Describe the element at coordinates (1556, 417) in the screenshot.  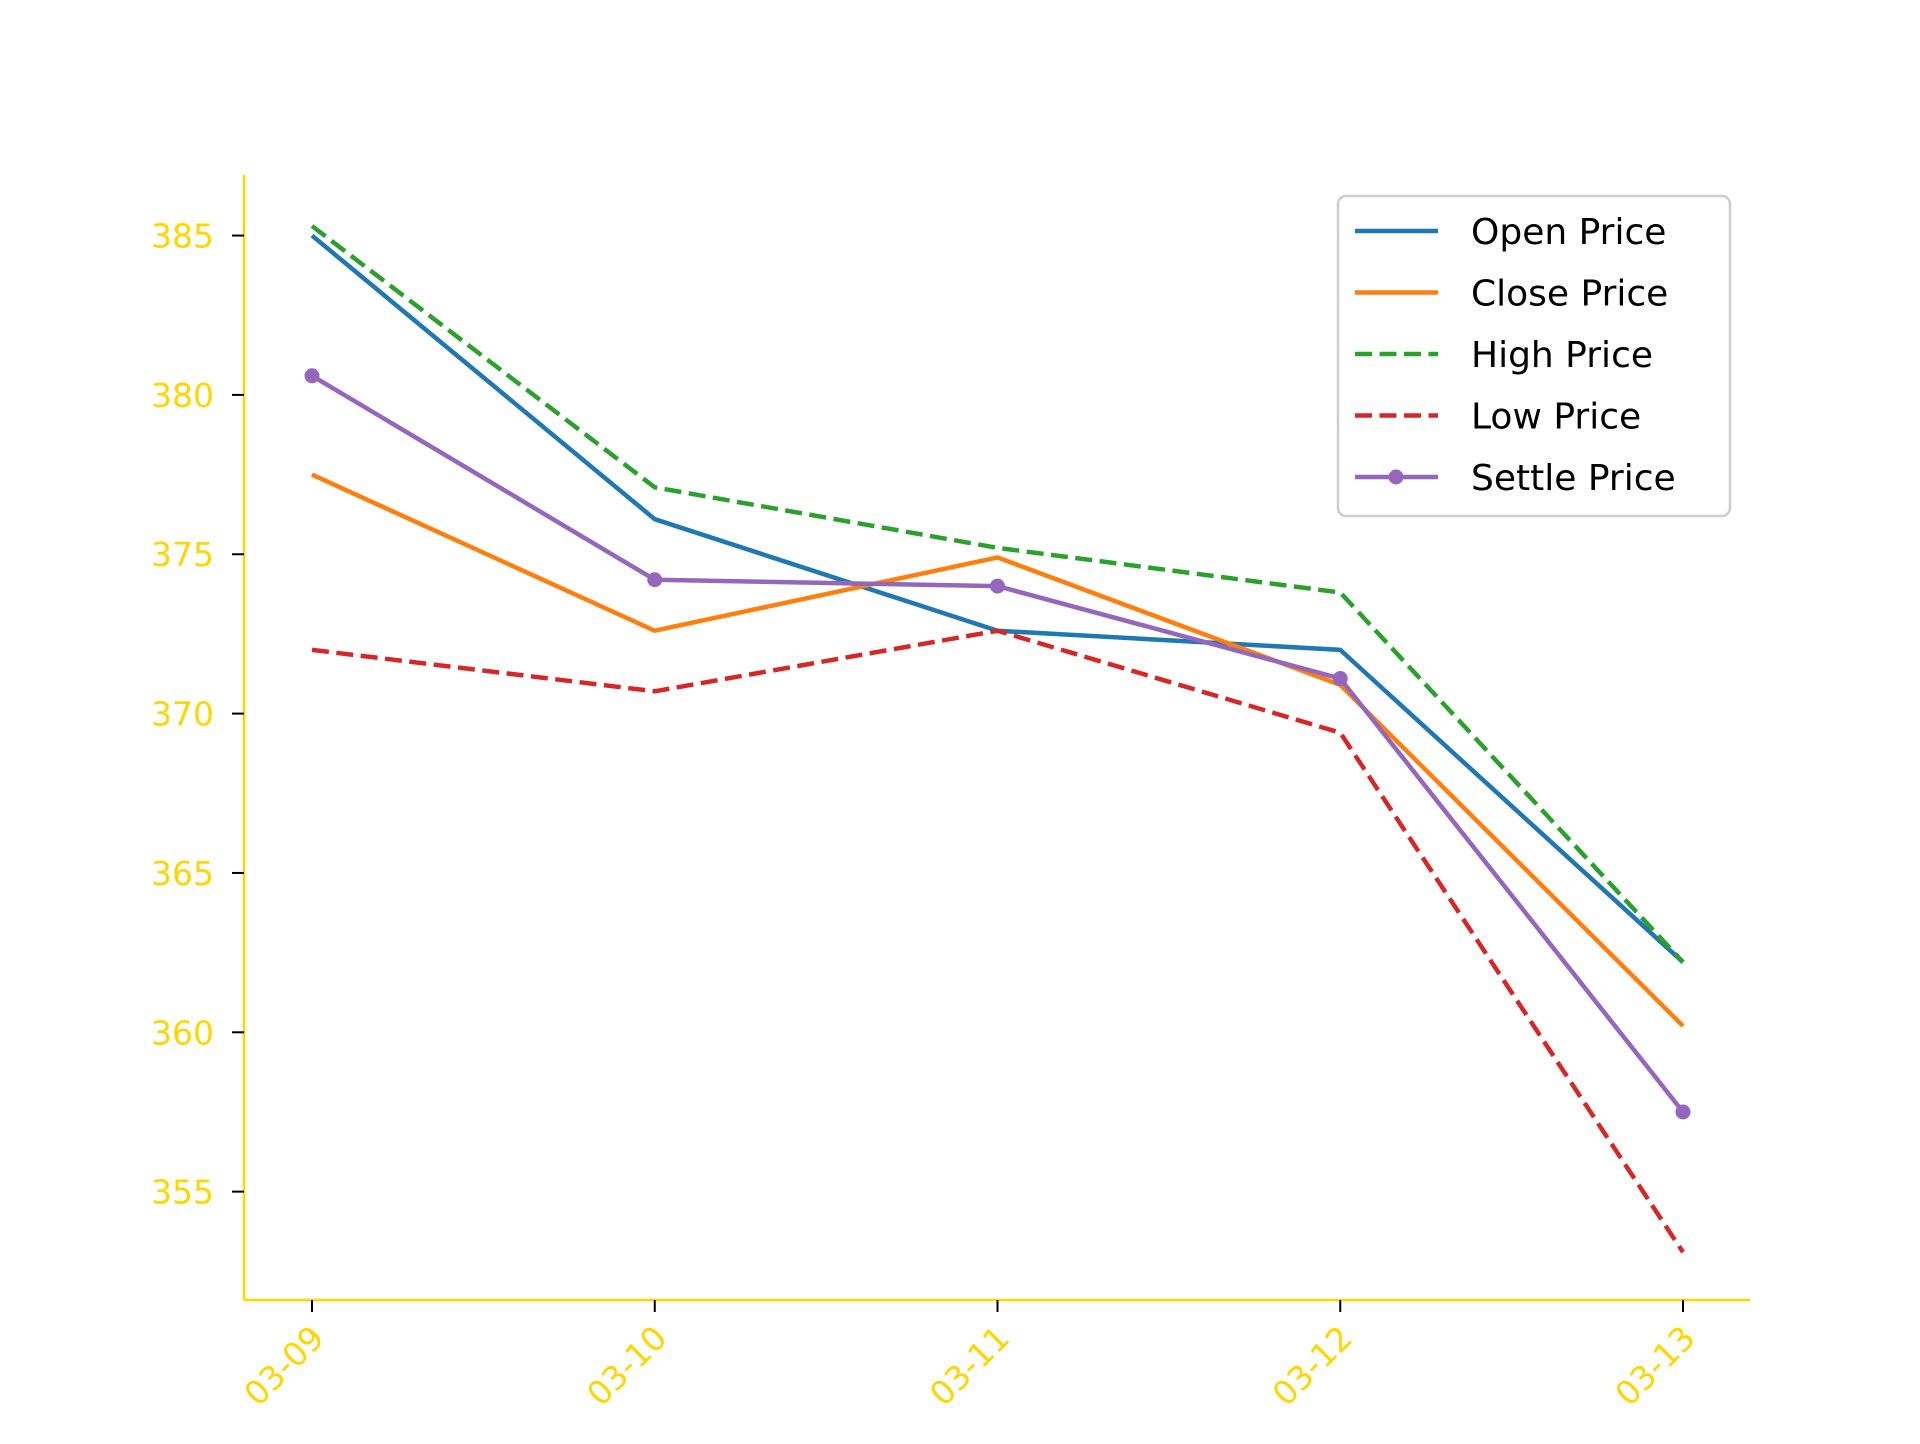
I see `legend-label-low-price: Low Price` at that location.